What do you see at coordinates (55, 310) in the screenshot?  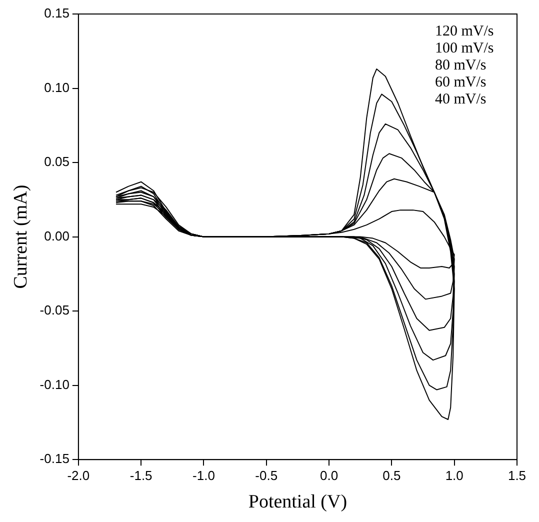 I see `y-tick-label: -0.05` at bounding box center [55, 310].